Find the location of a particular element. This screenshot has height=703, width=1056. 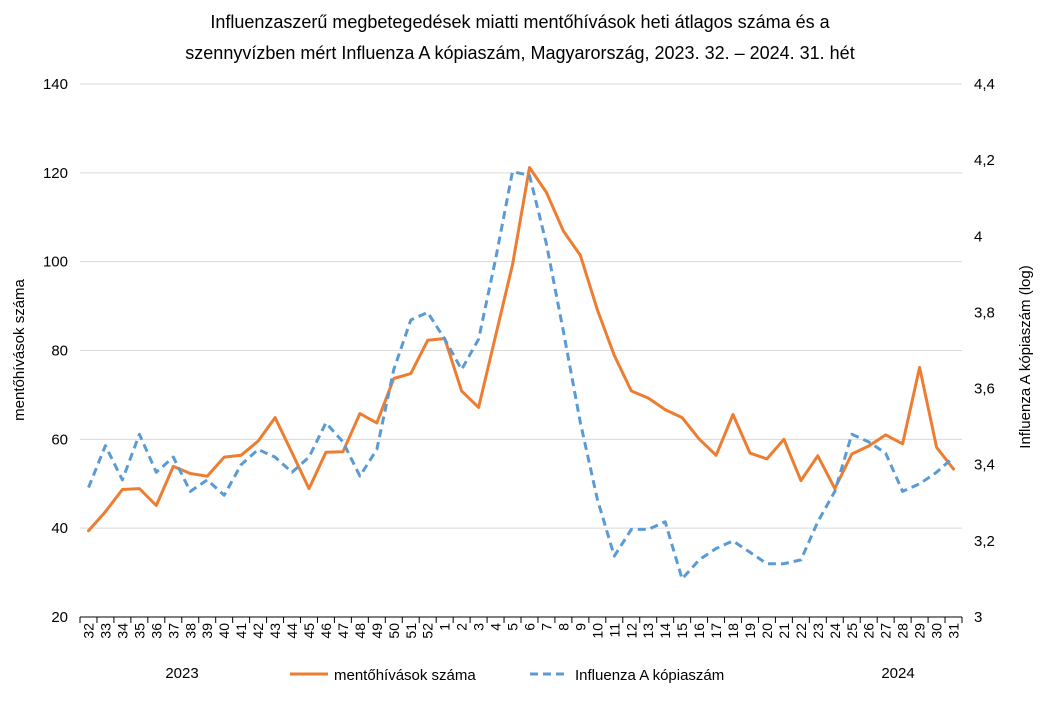

x-tick-label: 52 is located at coordinates (428, 631).